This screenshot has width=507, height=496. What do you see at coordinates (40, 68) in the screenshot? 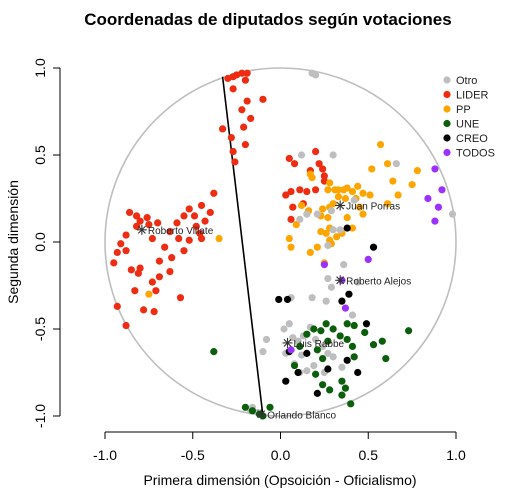
I see `y-tick-label: 1.0` at bounding box center [40, 68].